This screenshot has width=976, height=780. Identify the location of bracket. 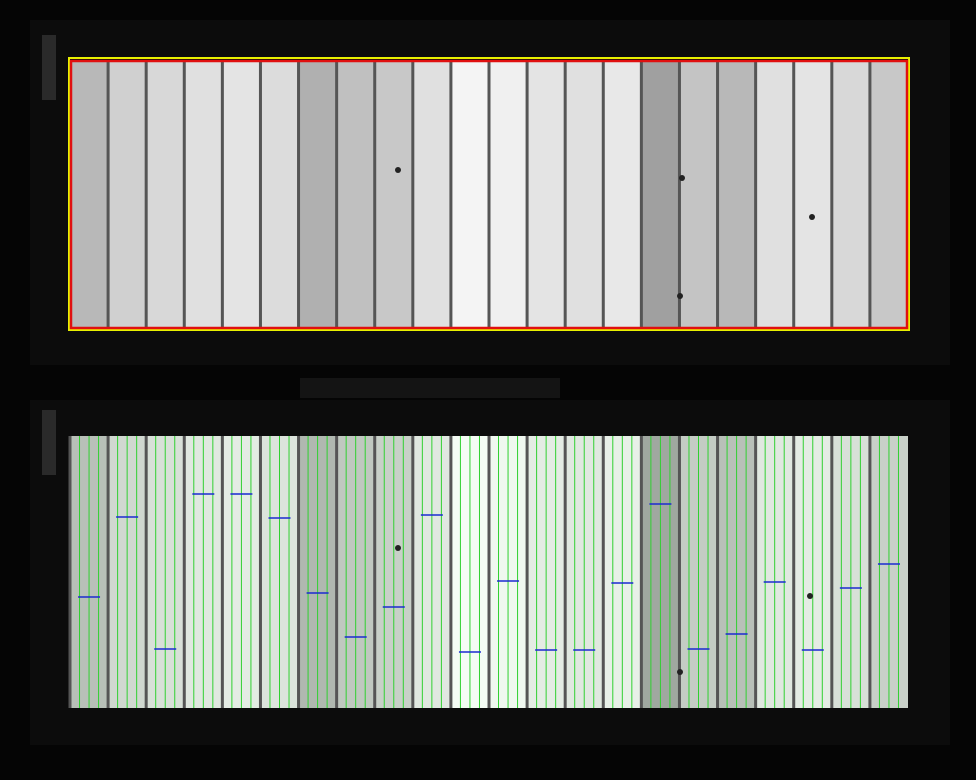
(430, 388).